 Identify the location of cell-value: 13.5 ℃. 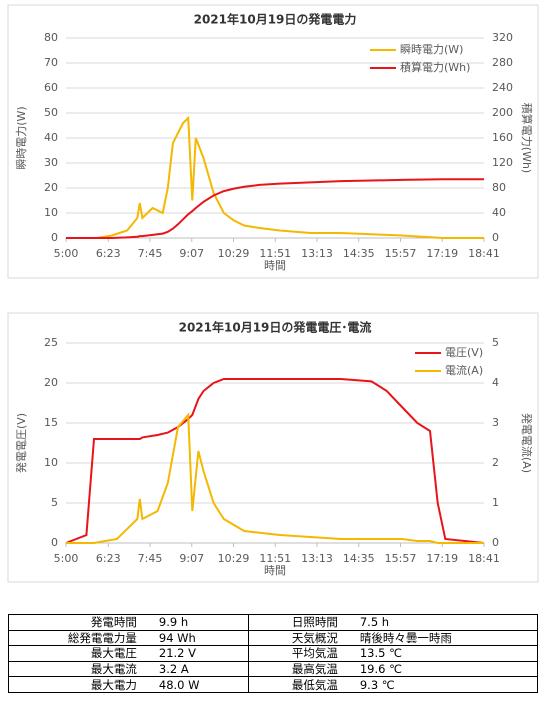
(439, 653).